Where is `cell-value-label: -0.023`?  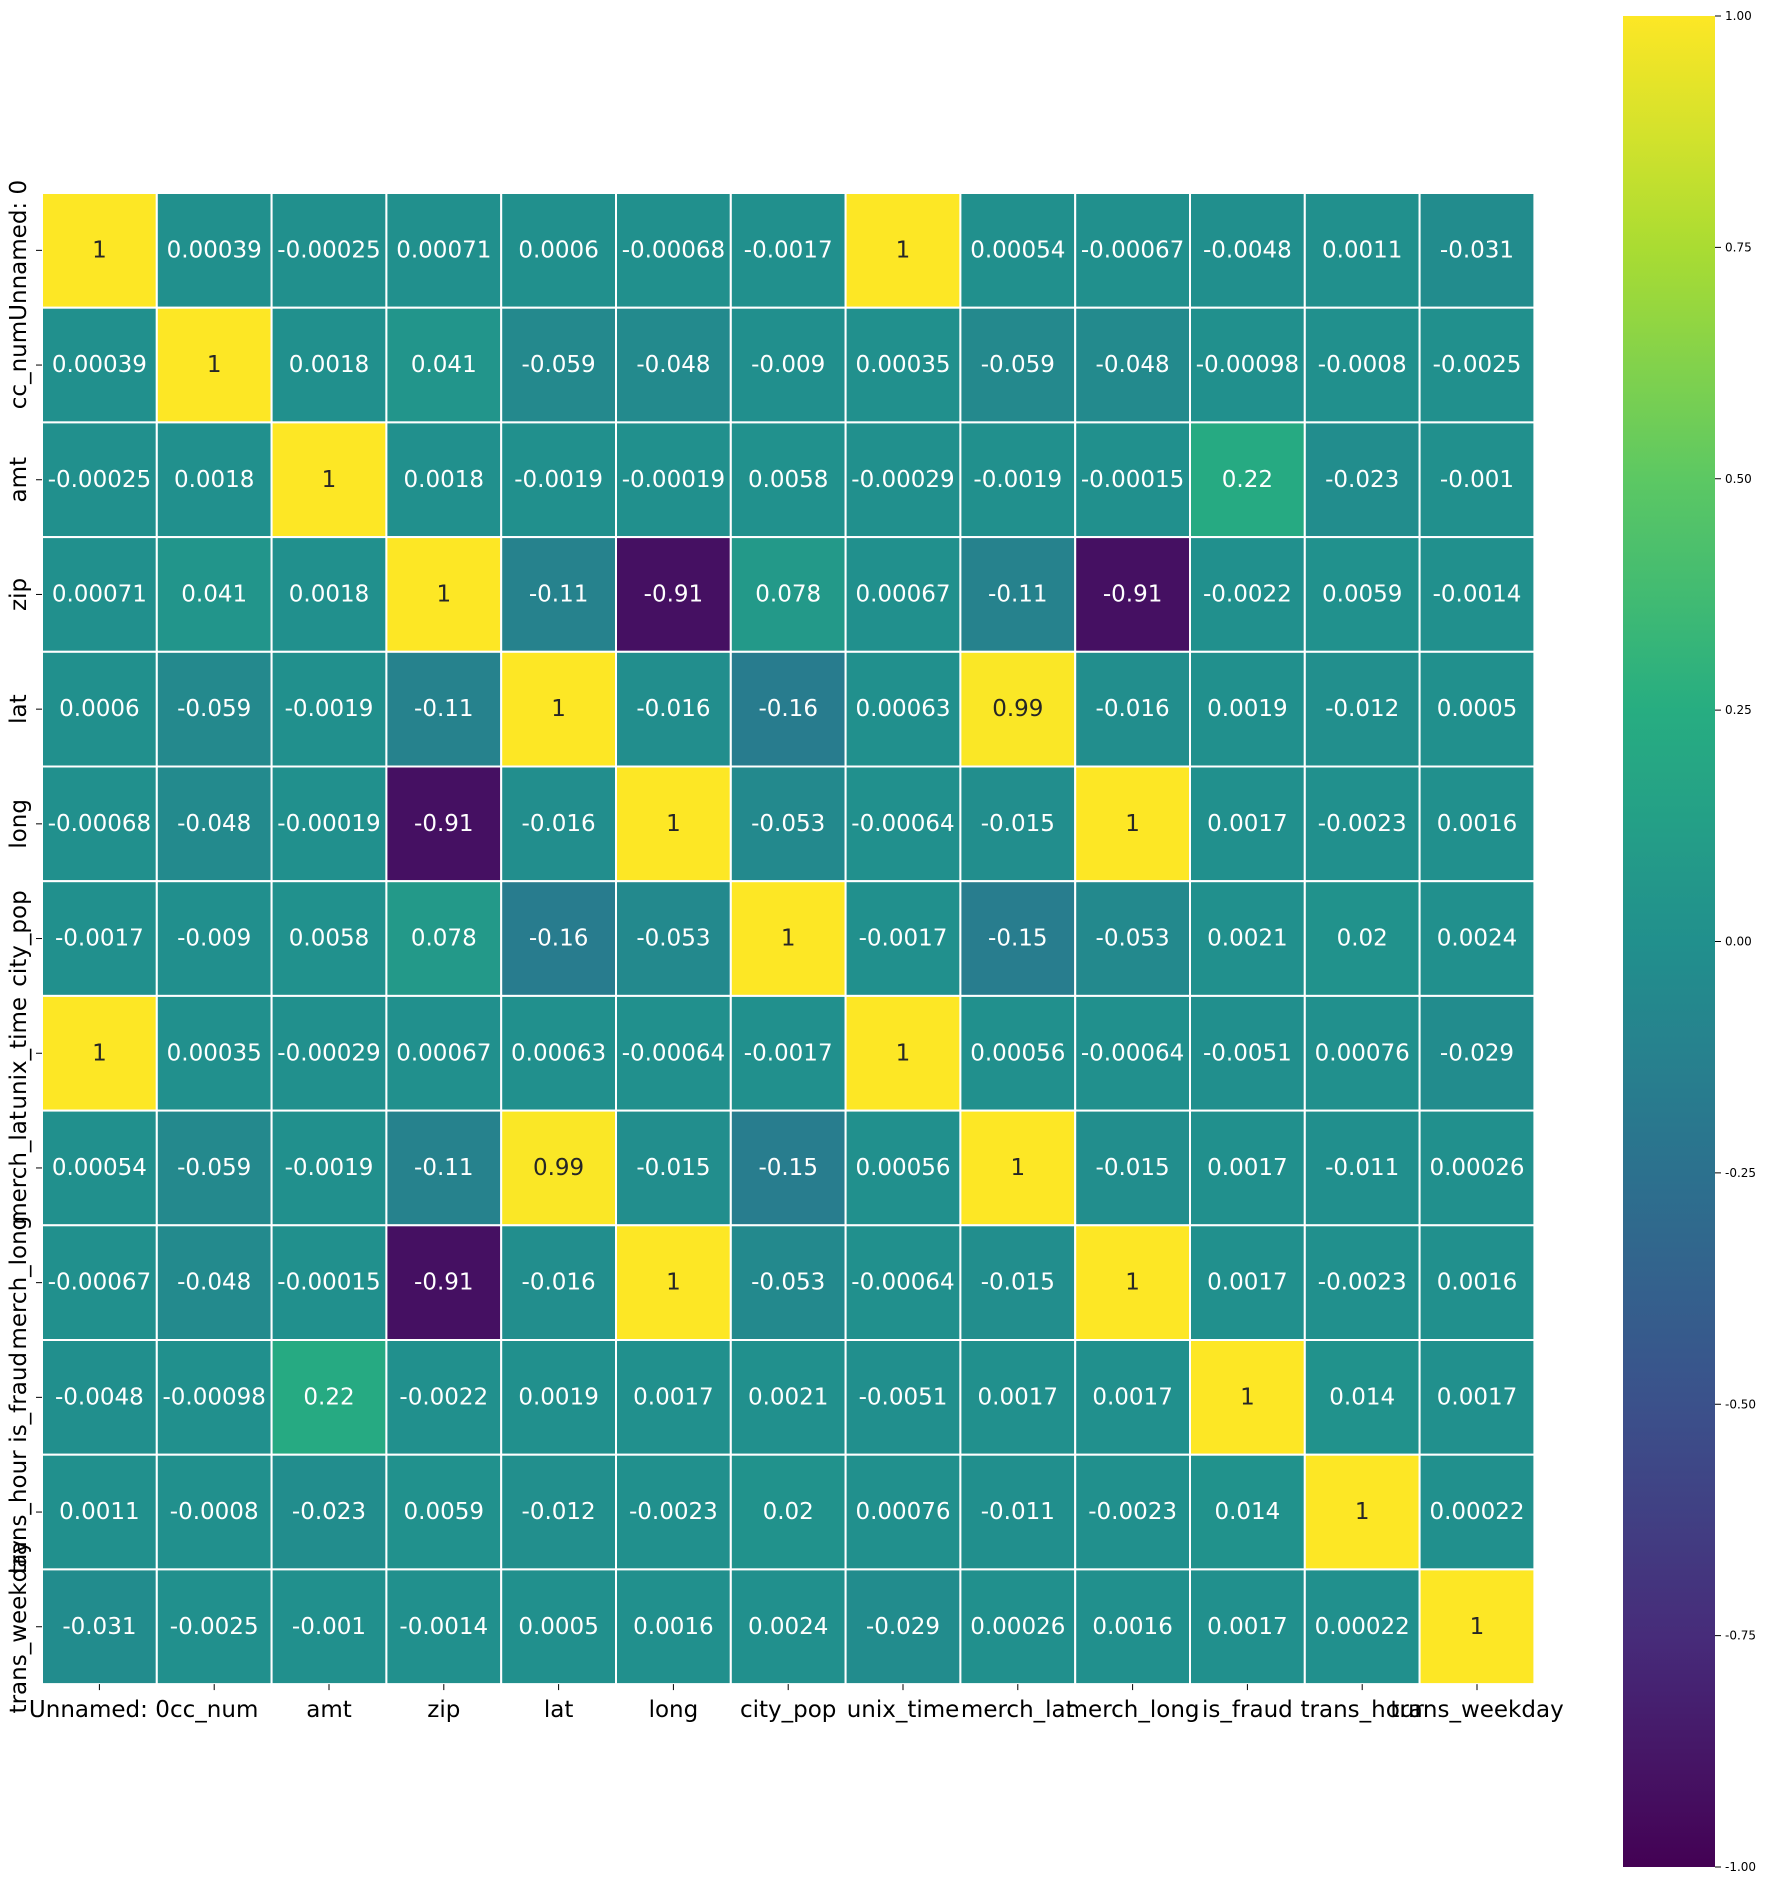 cell-value-label: -0.023 is located at coordinates (1362, 480).